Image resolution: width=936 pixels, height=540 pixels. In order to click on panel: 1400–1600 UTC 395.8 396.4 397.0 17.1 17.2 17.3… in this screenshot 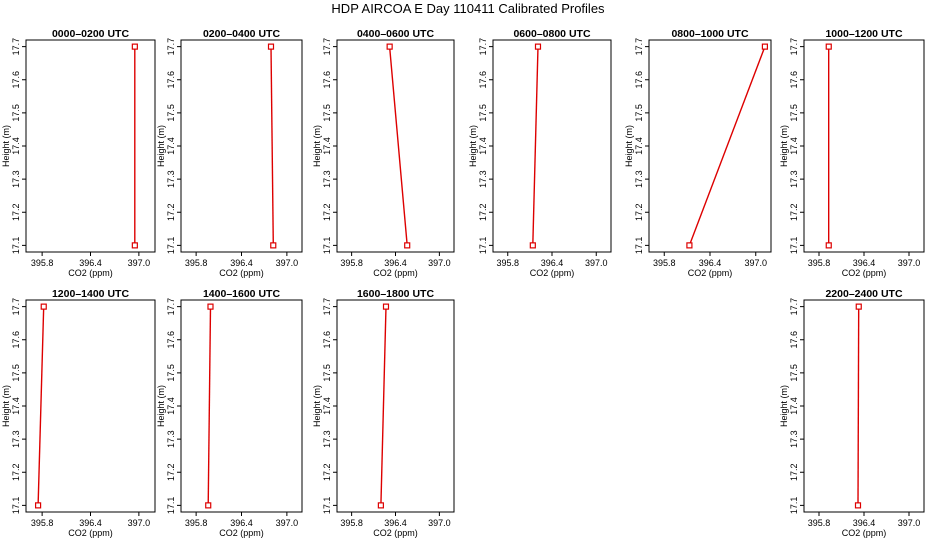, I will do `click(229, 413)`.